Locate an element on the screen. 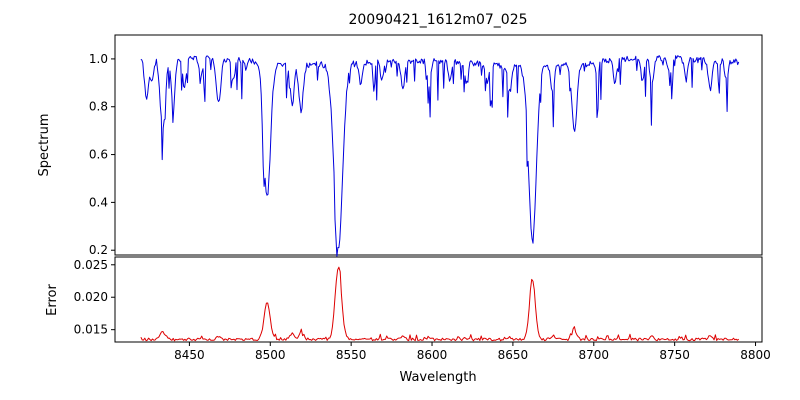 The height and width of the screenshot is (400, 800). y-tick-label: 0.6 is located at coordinates (98, 155).